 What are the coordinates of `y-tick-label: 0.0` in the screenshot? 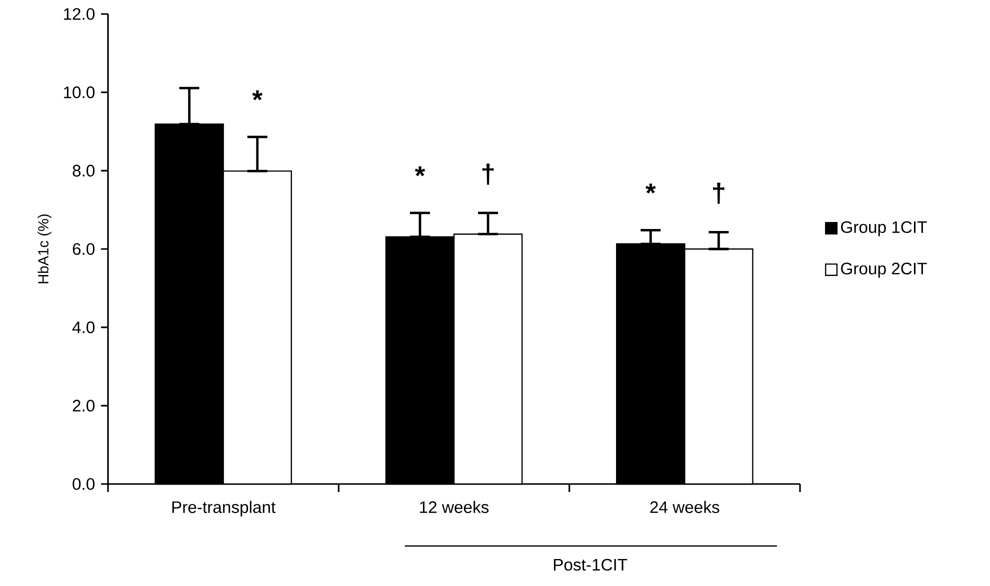 It's located at (83, 484).